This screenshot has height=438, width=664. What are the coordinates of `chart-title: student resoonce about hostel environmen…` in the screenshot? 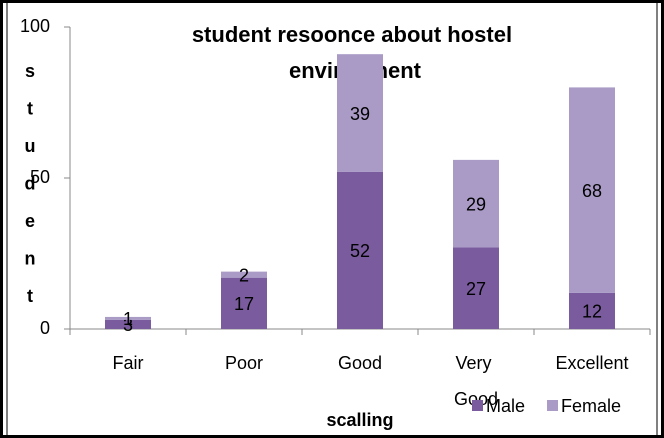 It's located at (355, 52).